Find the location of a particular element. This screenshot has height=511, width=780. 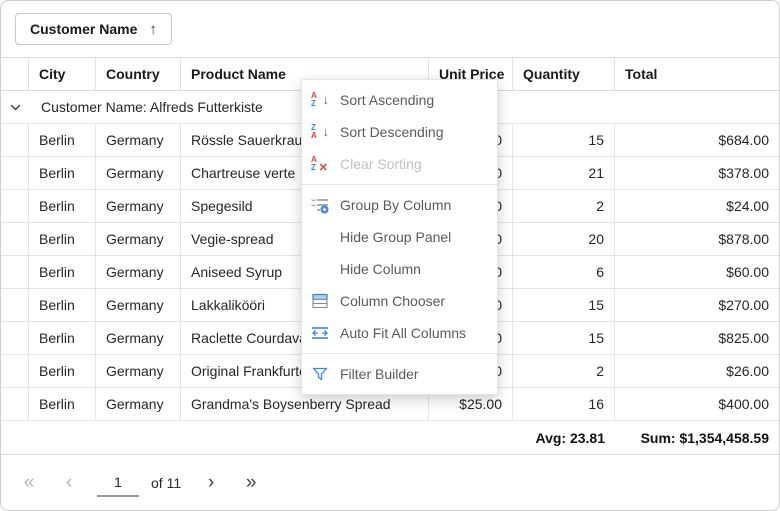

cell-total: $825.00 is located at coordinates (743, 338).